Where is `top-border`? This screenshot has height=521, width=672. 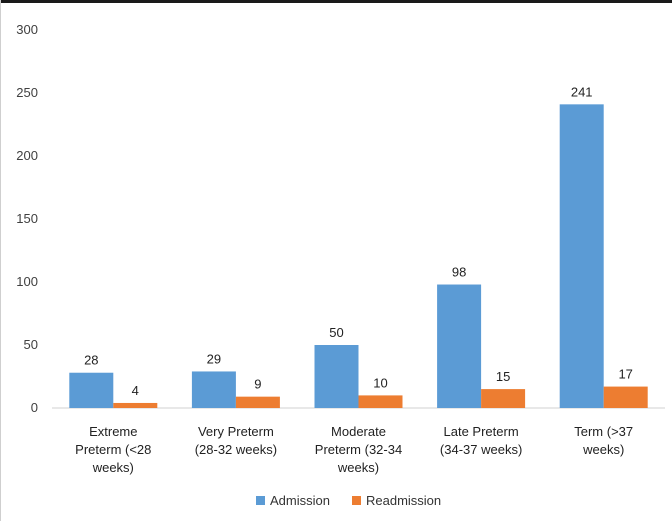 top-border is located at coordinates (336, 1).